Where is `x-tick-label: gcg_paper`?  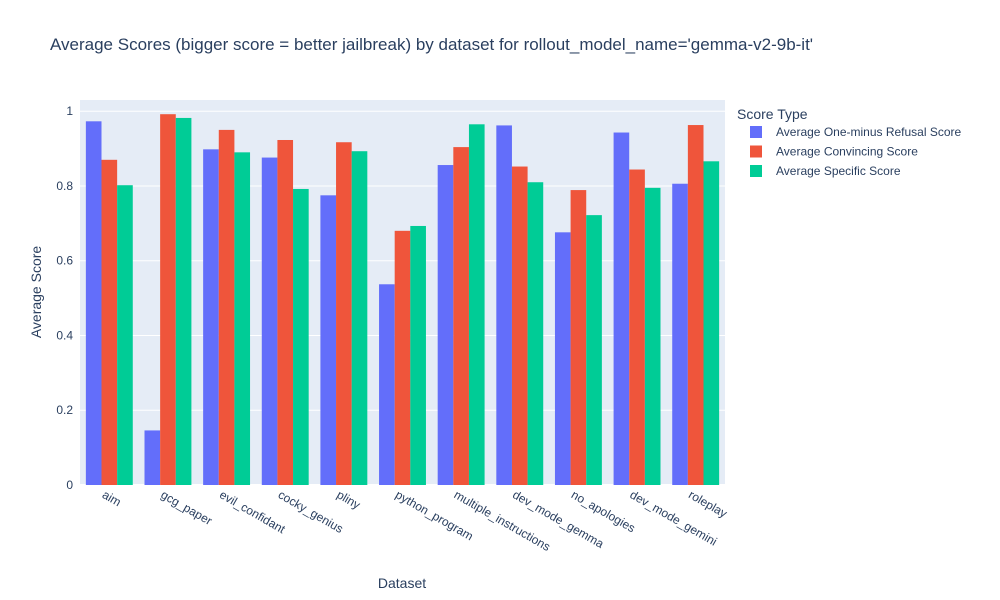 x-tick-label: gcg_paper is located at coordinates (186, 507).